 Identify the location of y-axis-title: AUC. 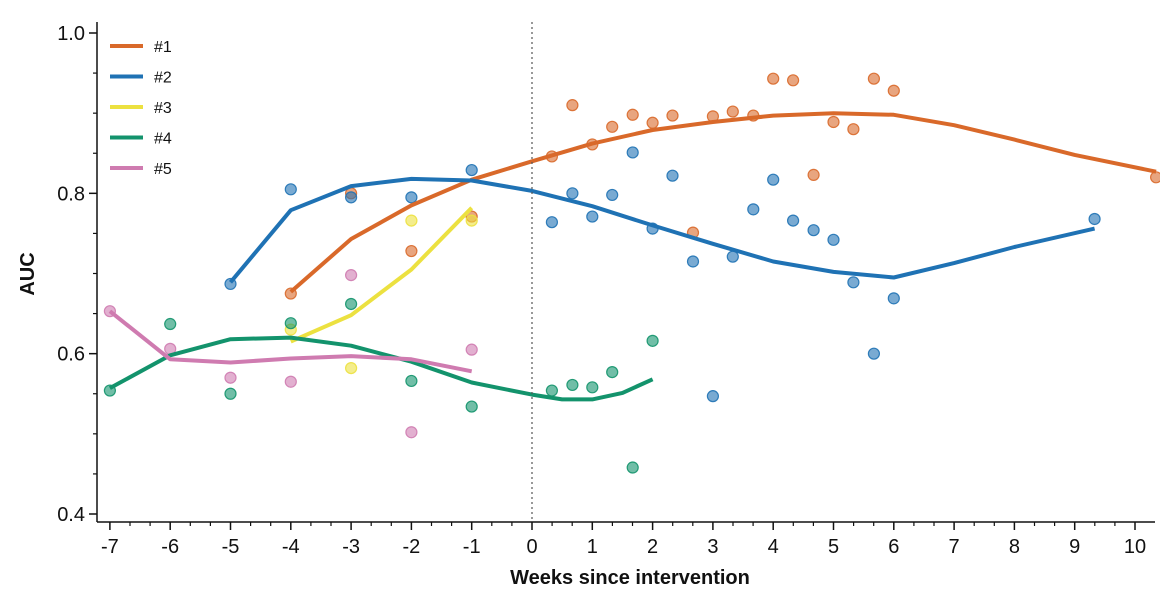
(28, 273).